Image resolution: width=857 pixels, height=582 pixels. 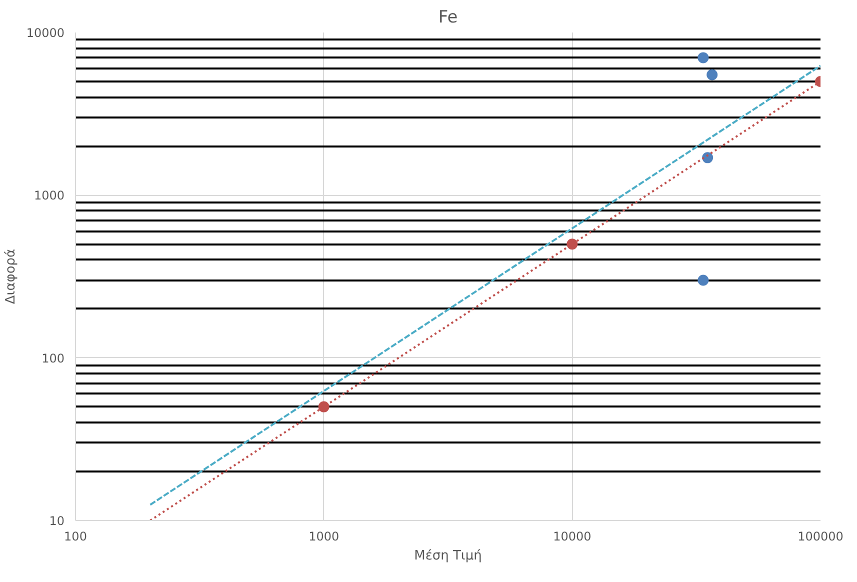 I want to click on x-tick-label: 10000, so click(x=572, y=537).